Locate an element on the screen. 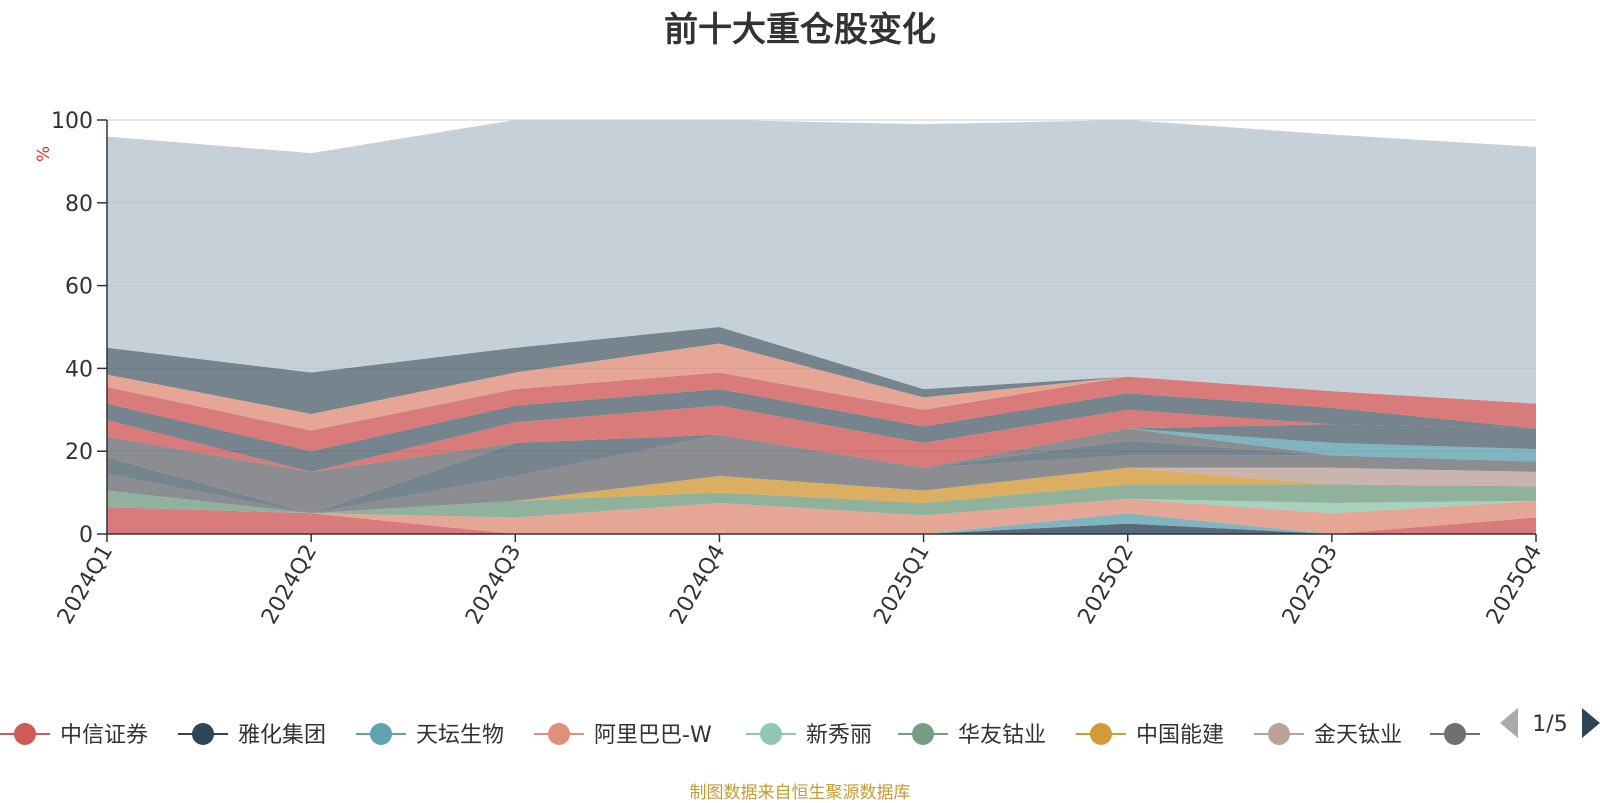 The width and height of the screenshot is (1600, 803). y-tick-label: 0 is located at coordinates (86, 535).